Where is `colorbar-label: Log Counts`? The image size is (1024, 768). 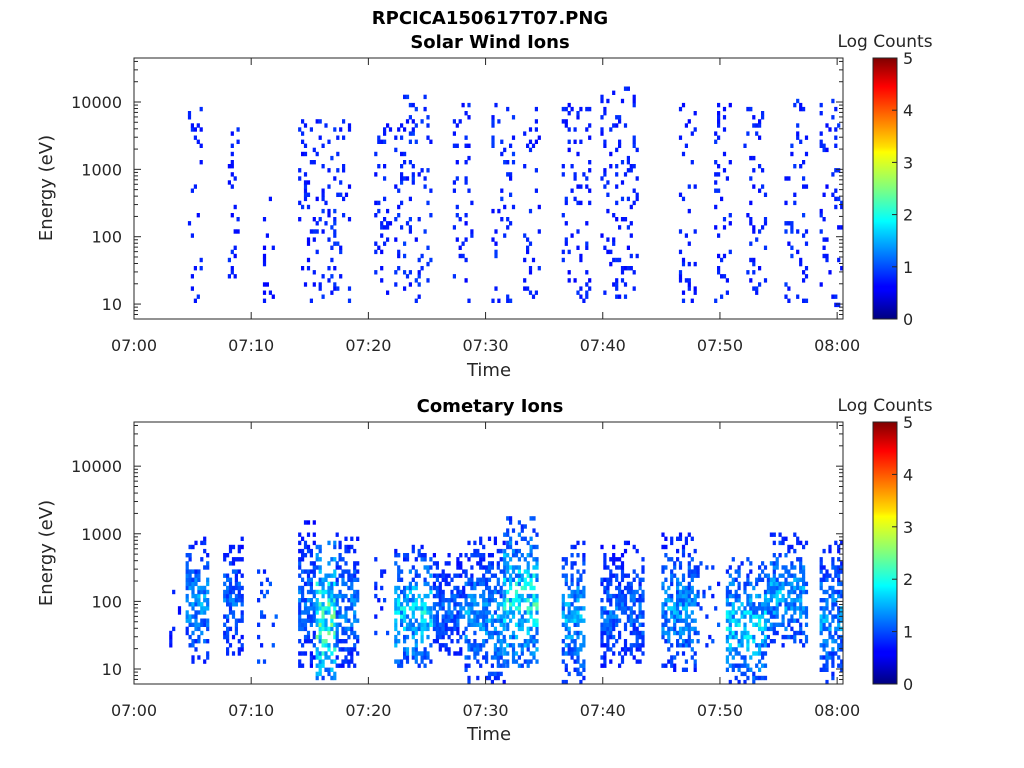 colorbar-label: Log Counts is located at coordinates (884, 42).